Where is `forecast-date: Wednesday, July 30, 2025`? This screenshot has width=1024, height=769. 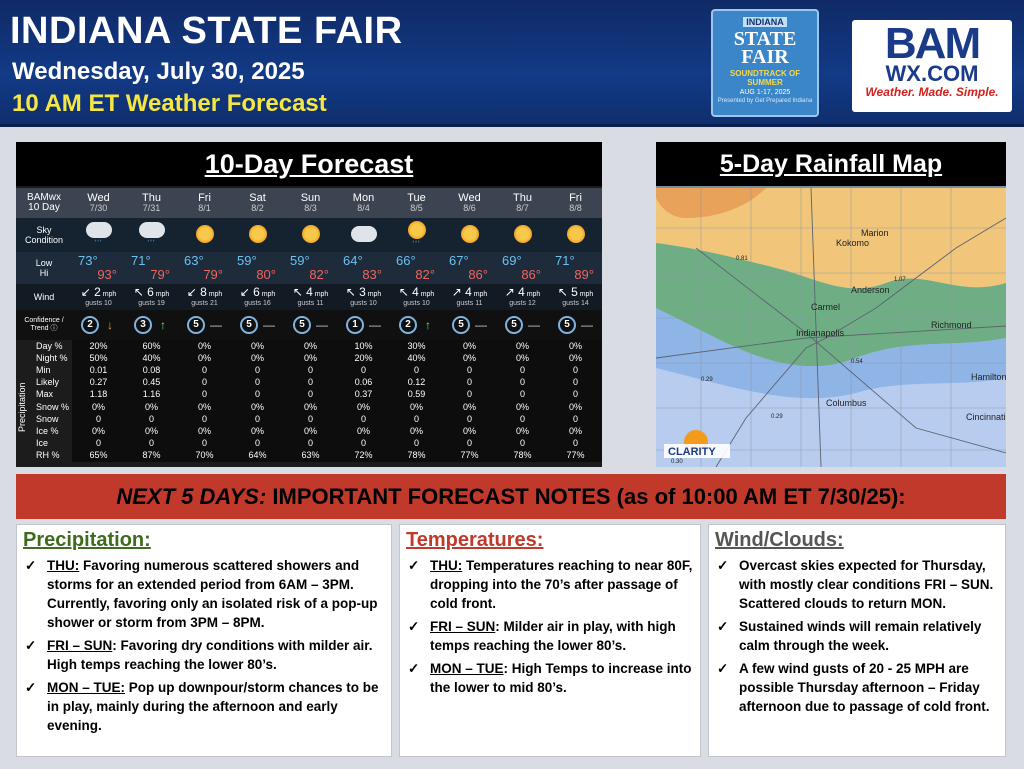
forecast-date: Wednesday, July 30, 2025 is located at coordinates (158, 71).